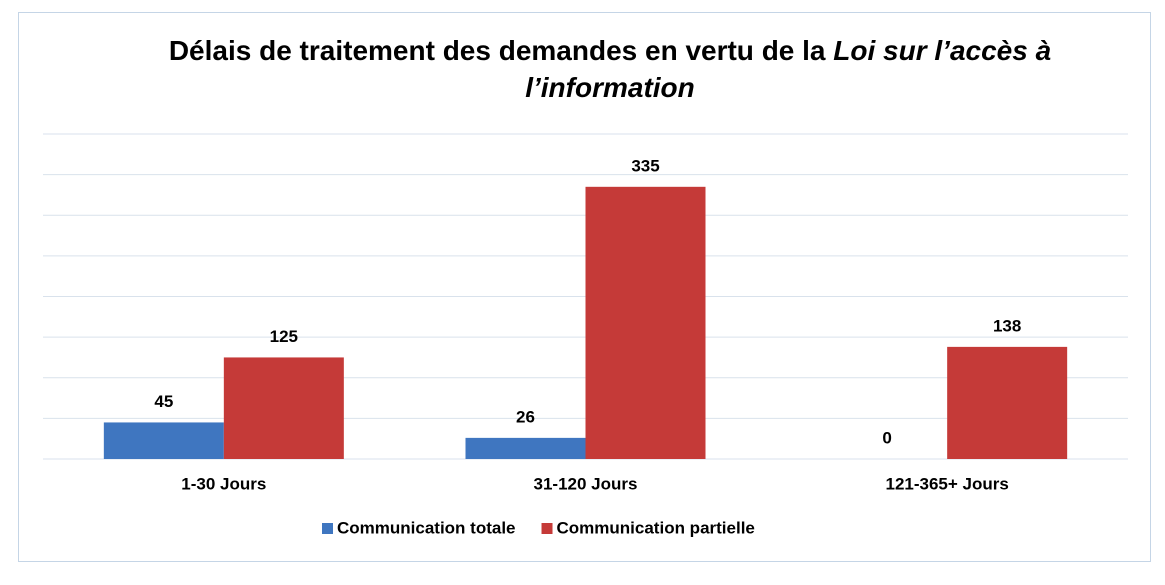 The width and height of the screenshot is (1165, 585). What do you see at coordinates (223, 483) in the screenshot?
I see `x-tick-label: 1-30 Jours` at bounding box center [223, 483].